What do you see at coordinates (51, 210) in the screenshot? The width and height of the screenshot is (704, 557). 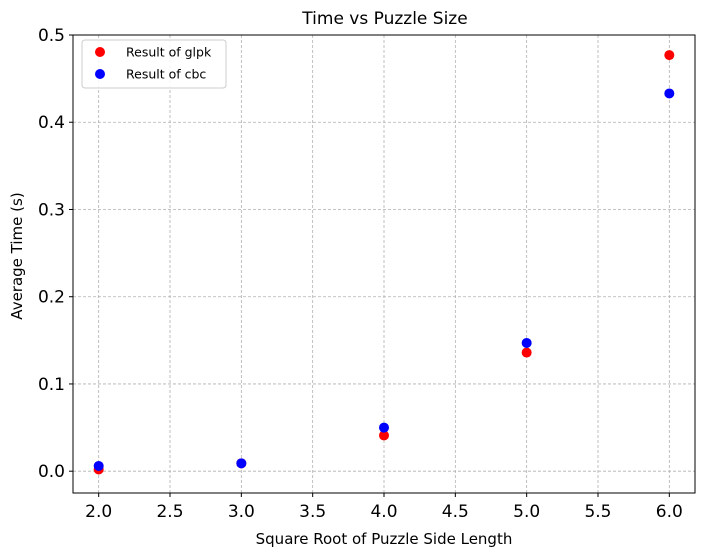 I see `y-tick-label: 0.3` at bounding box center [51, 210].